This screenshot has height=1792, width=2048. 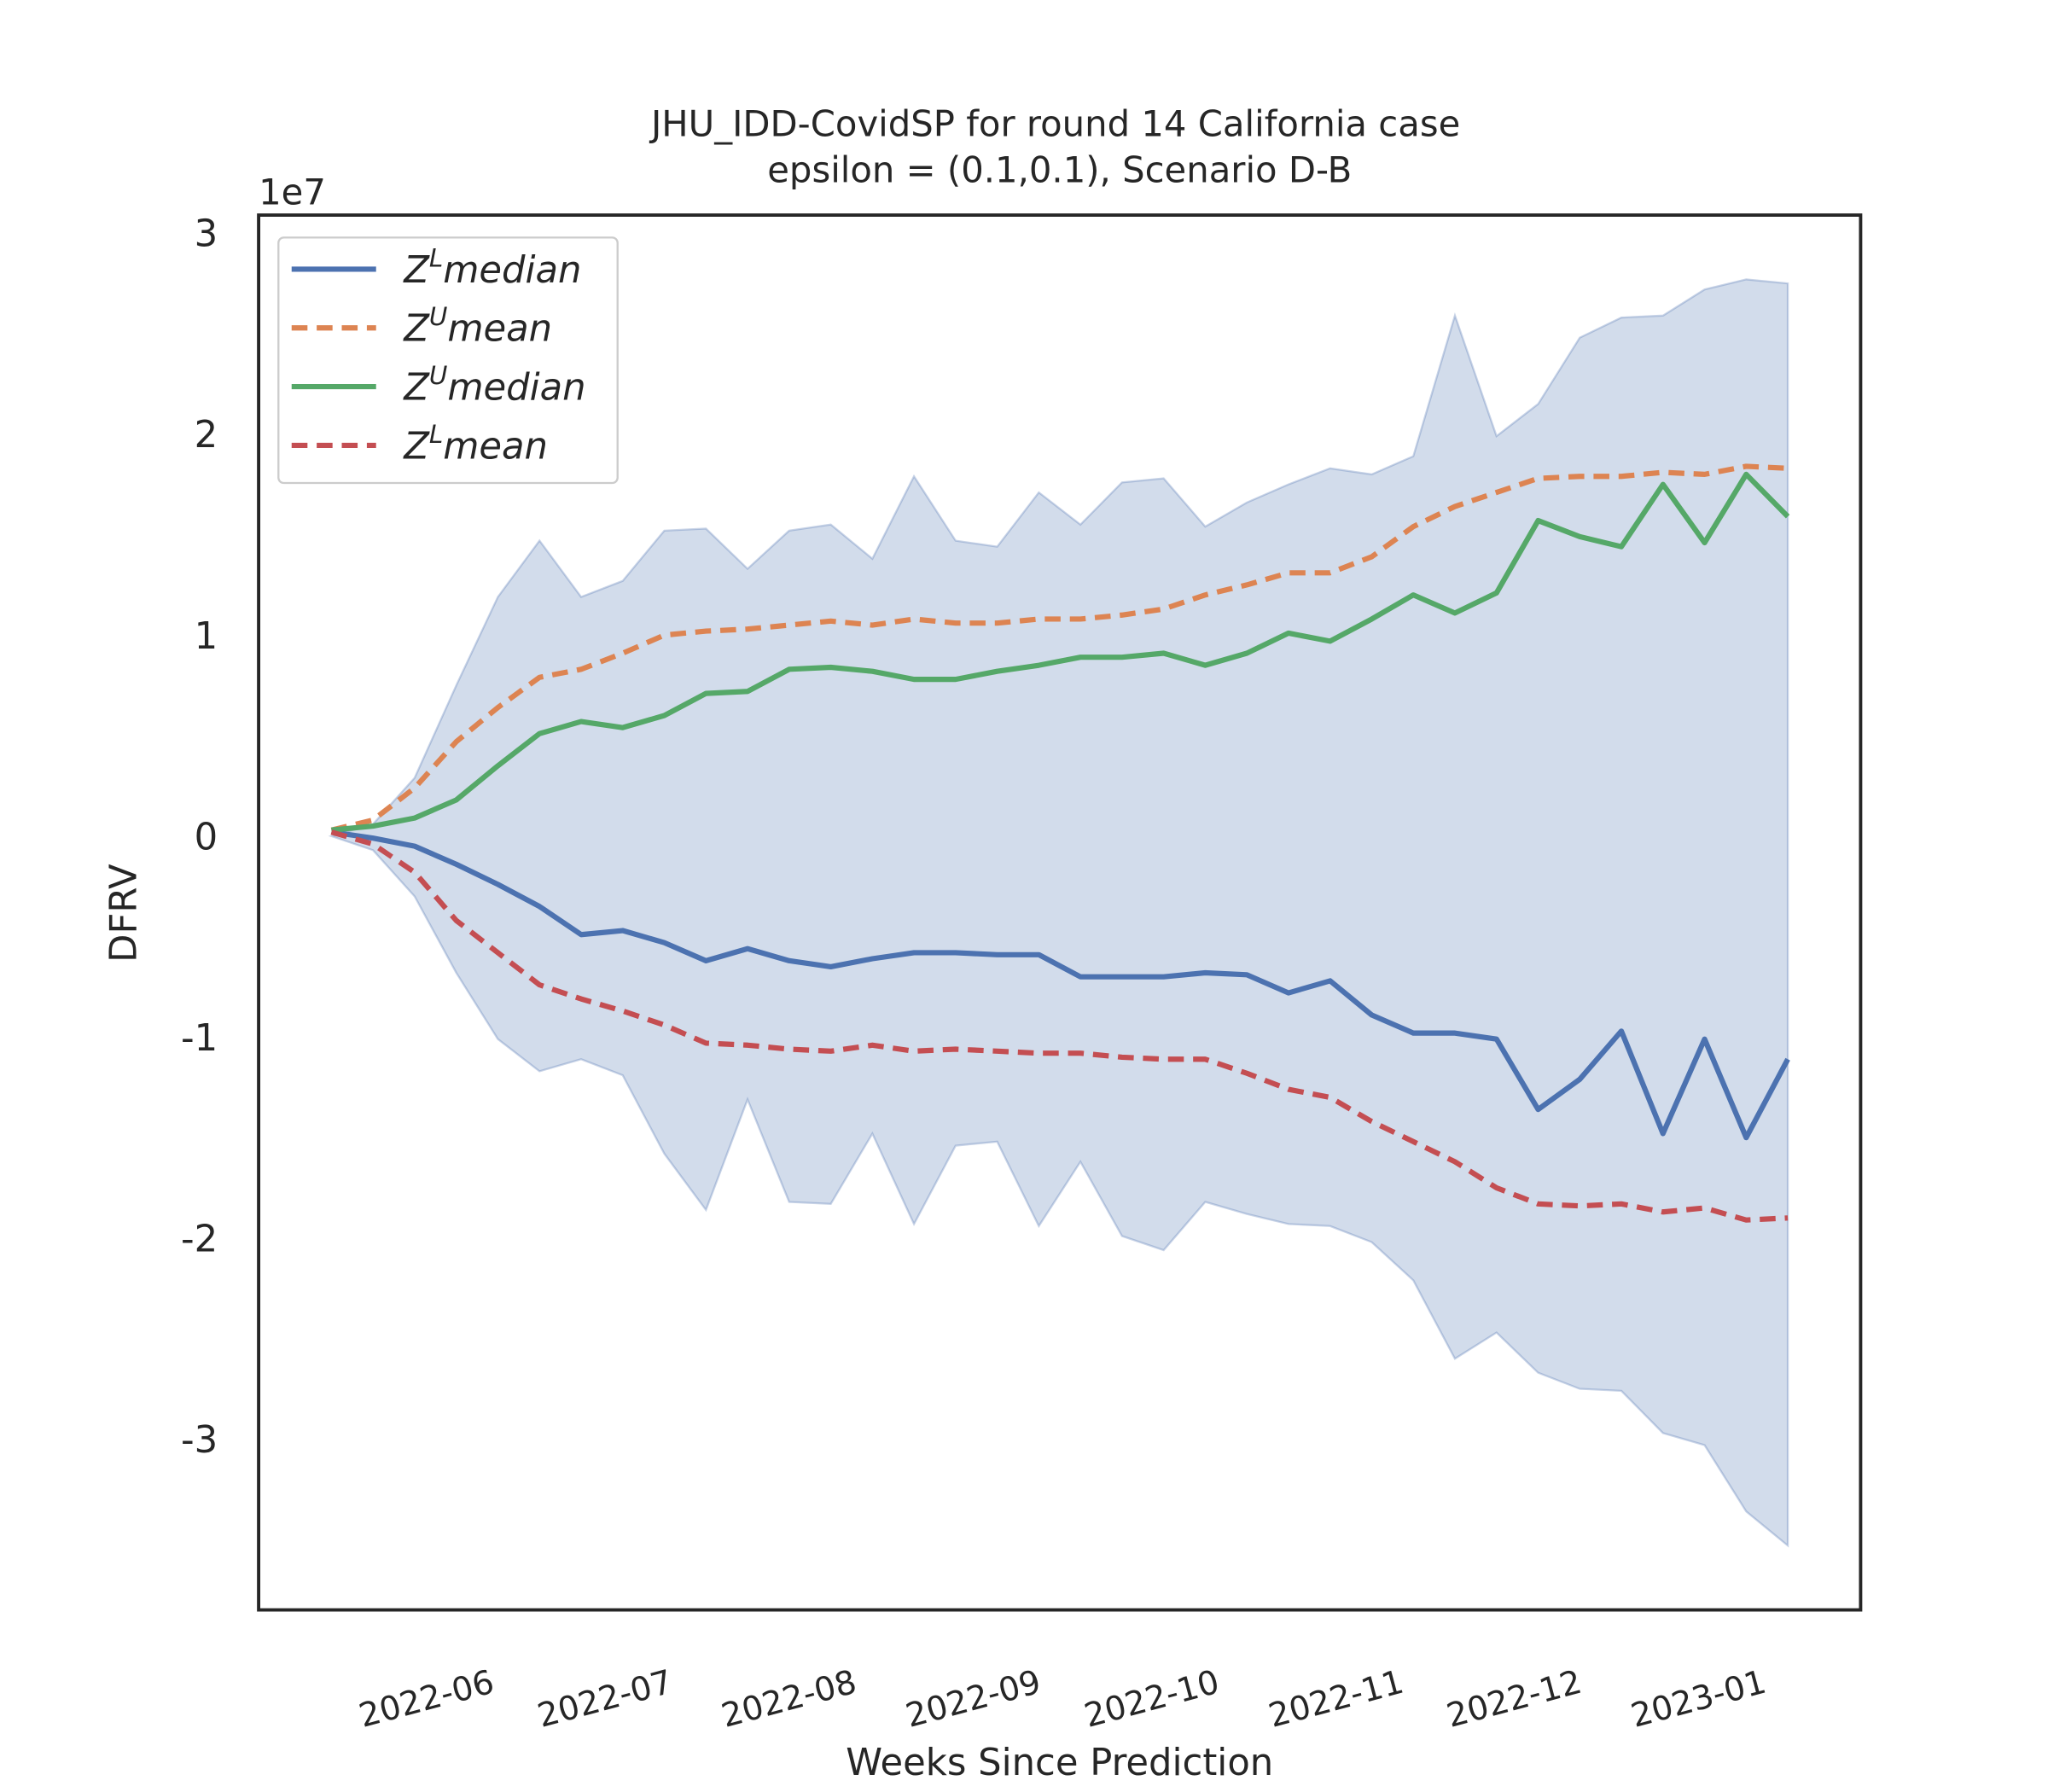 I want to click on x-tick-label: 2022-10, so click(x=1152, y=1699).